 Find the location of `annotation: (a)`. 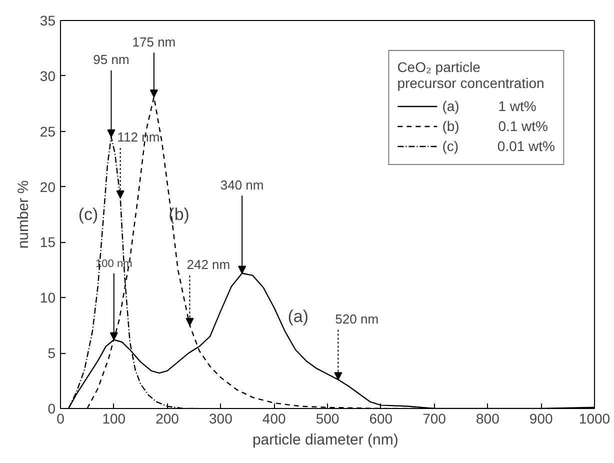

annotation: (a) is located at coordinates (298, 316).